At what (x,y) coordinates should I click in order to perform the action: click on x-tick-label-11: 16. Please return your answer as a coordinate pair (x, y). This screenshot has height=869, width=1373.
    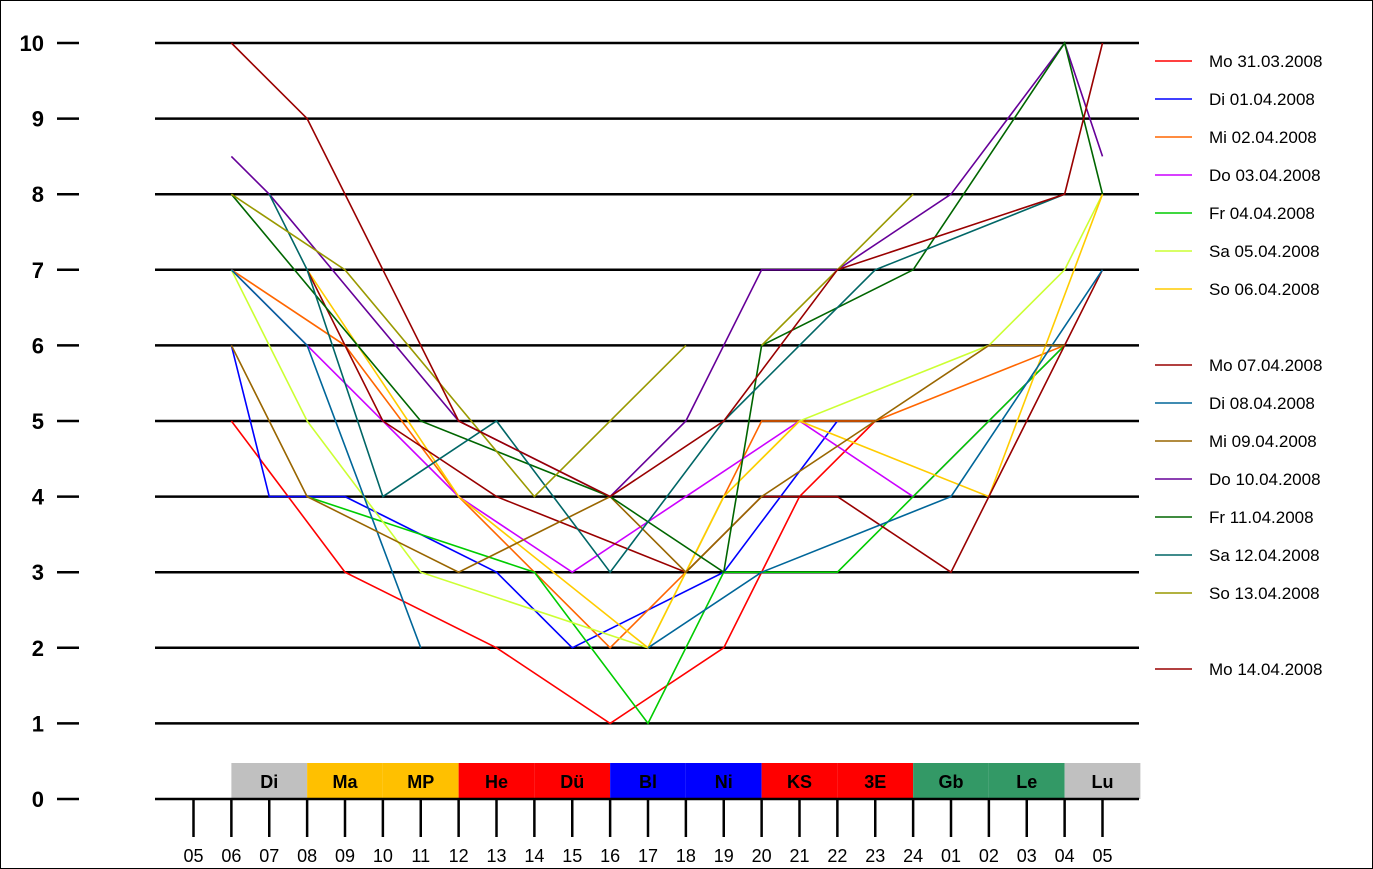
    Looking at the image, I should click on (610, 856).